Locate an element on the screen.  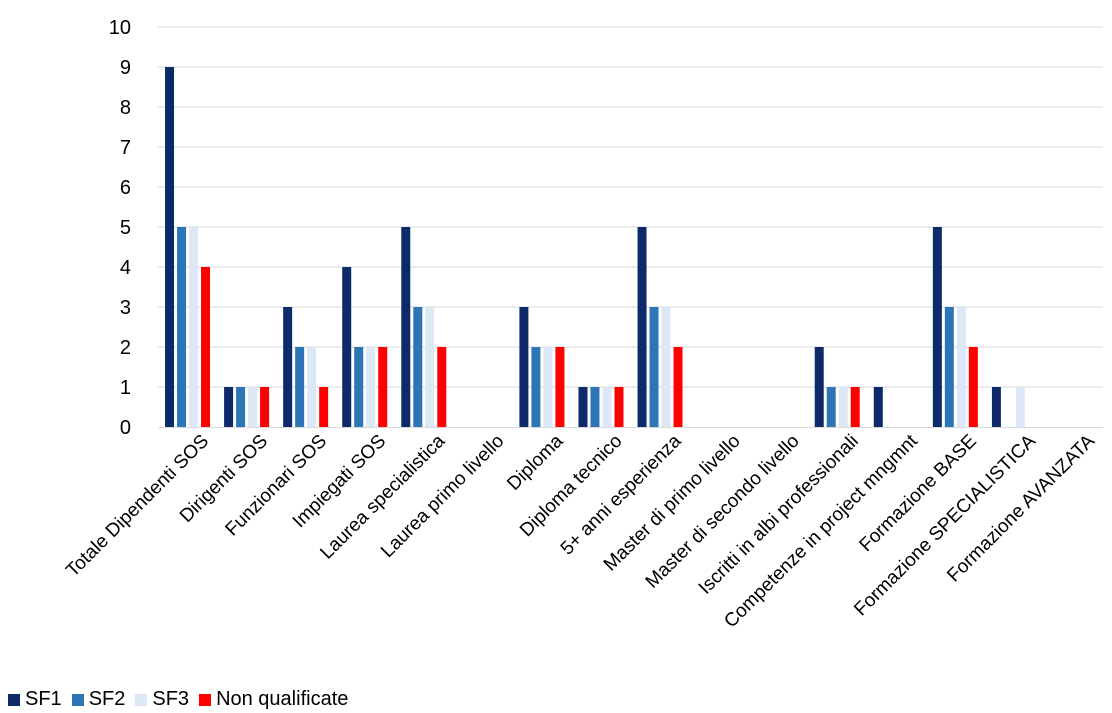
legend: SF1 SF2 SF3 Non qualificate is located at coordinates (183, 699).